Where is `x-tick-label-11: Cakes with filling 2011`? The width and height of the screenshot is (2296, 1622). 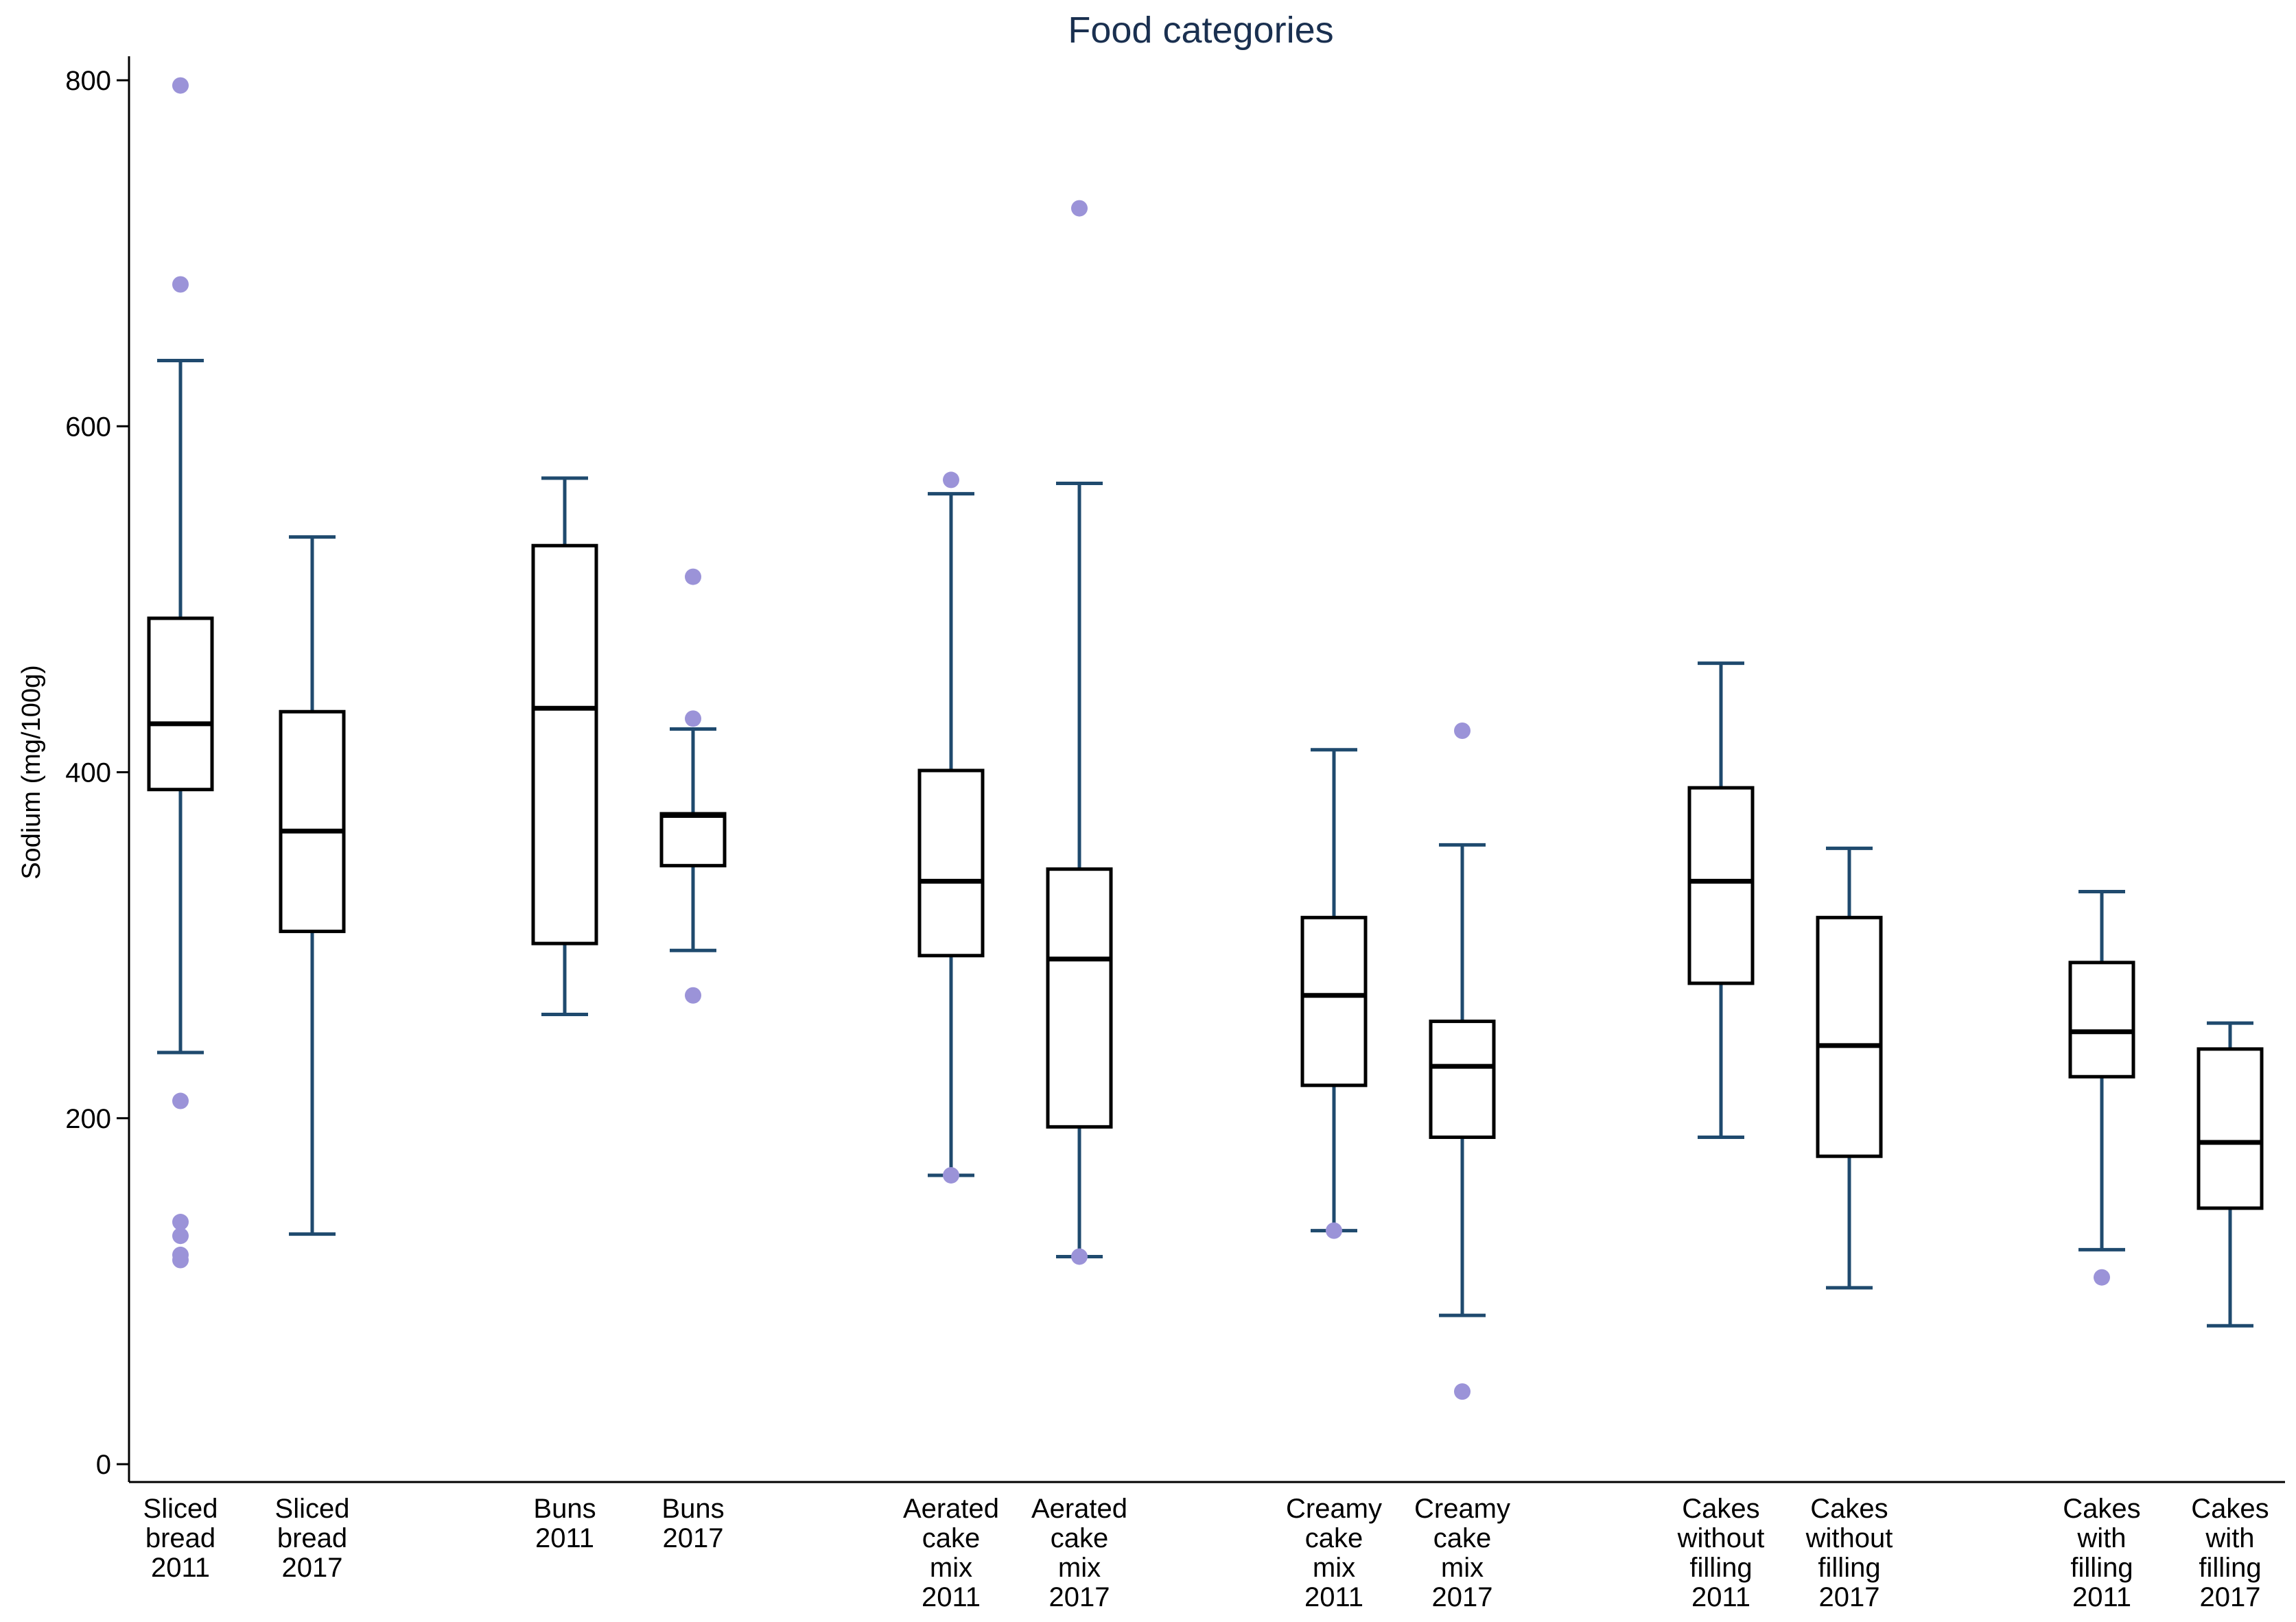
x-tick-label-11: Cakes with filling 2011 is located at coordinates (2101, 1553).